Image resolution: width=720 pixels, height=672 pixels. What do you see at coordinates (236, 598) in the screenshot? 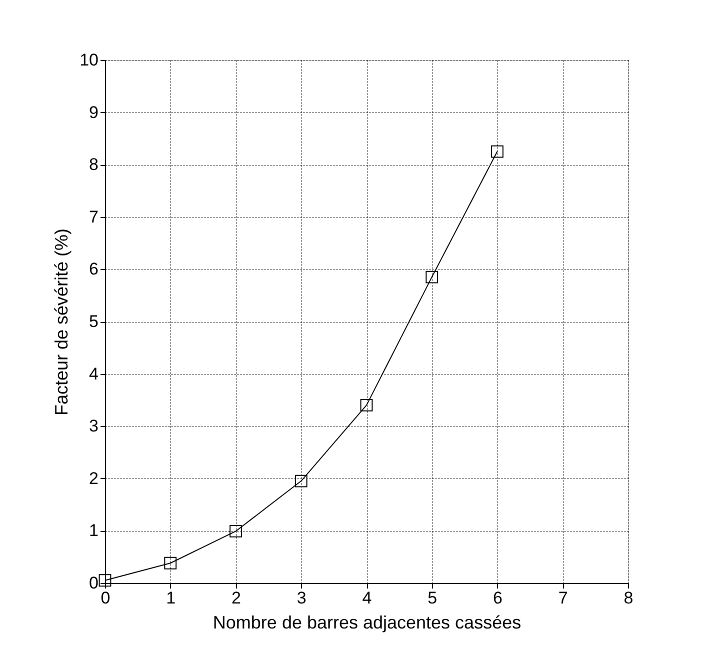
I see `x-tick-label: 2` at bounding box center [236, 598].